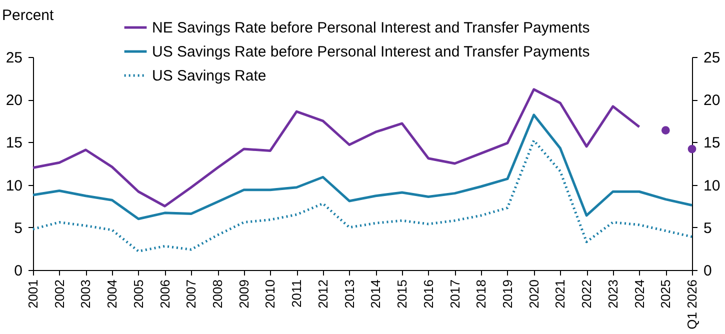 This screenshot has width=725, height=334. Describe the element at coordinates (209, 76) in the screenshot. I see `legend-label: US Savings Rate` at that location.